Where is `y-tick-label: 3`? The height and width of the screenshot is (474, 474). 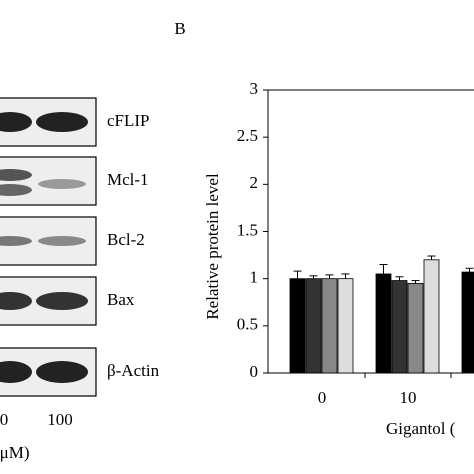
y-tick-label: 3 is located at coordinates (254, 88).